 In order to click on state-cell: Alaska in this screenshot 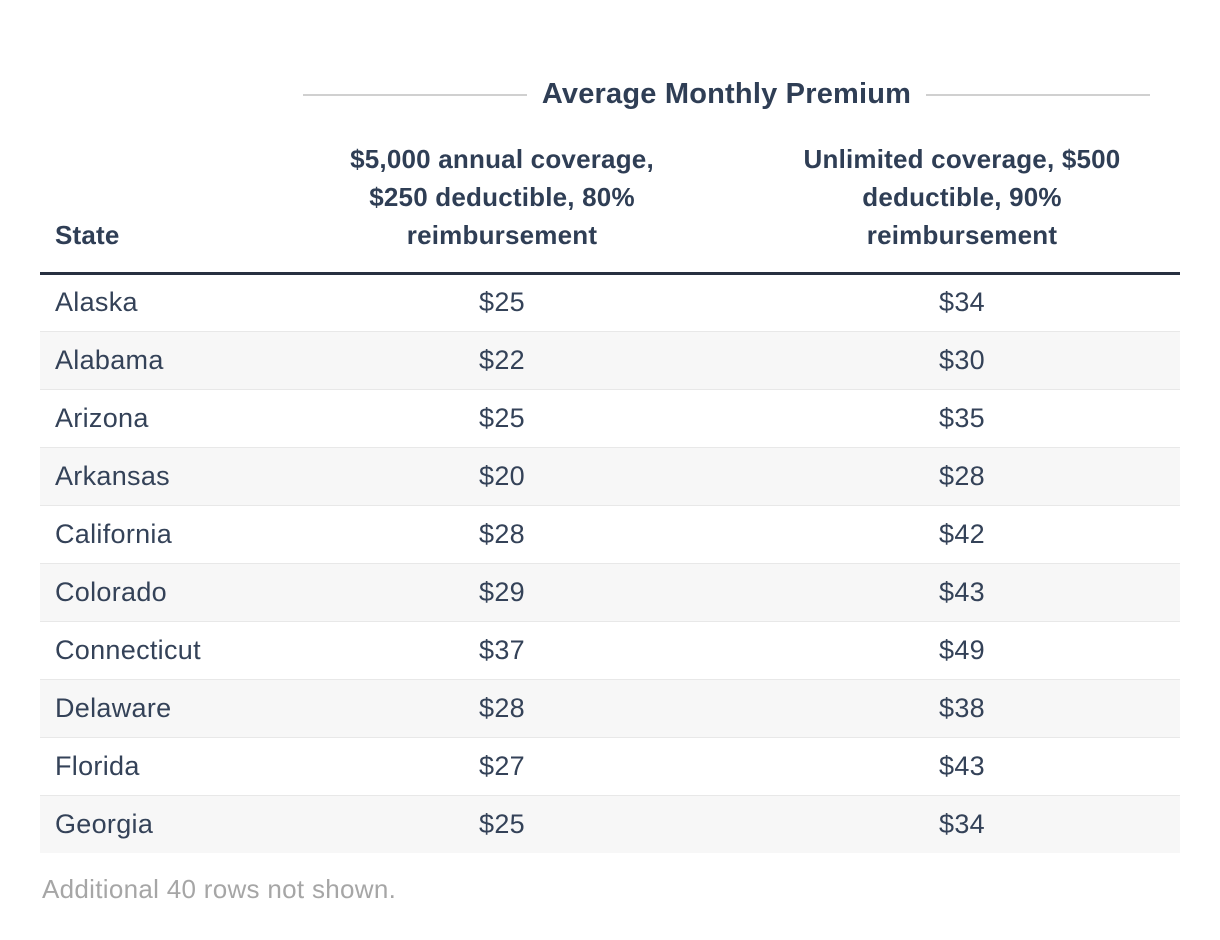, I will do `click(96, 302)`.